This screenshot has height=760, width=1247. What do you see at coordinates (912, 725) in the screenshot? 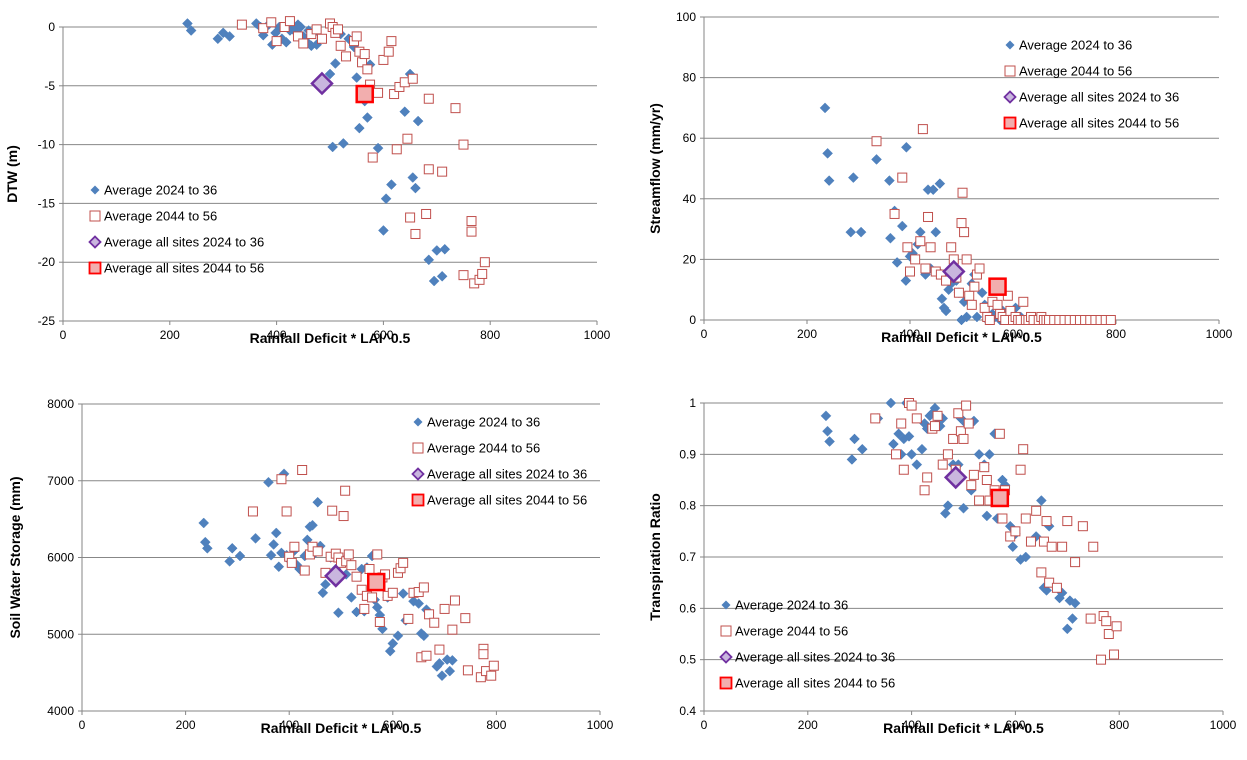
I see `x-tick-label: 400` at bounding box center [912, 725].